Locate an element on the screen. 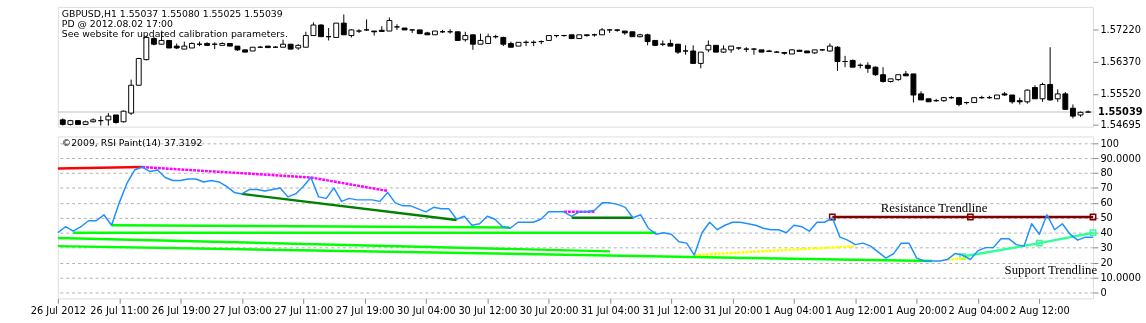 Image resolution: width=1146 pixels, height=323 pixels. y-tick-label: 30 is located at coordinates (1106, 248).